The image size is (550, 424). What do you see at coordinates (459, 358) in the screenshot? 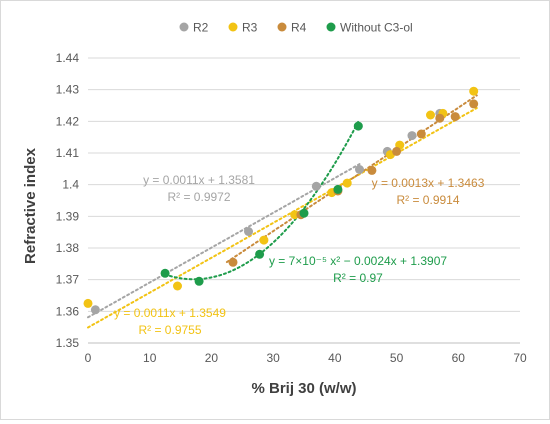
I see `x-tick-label: 60` at bounding box center [459, 358].